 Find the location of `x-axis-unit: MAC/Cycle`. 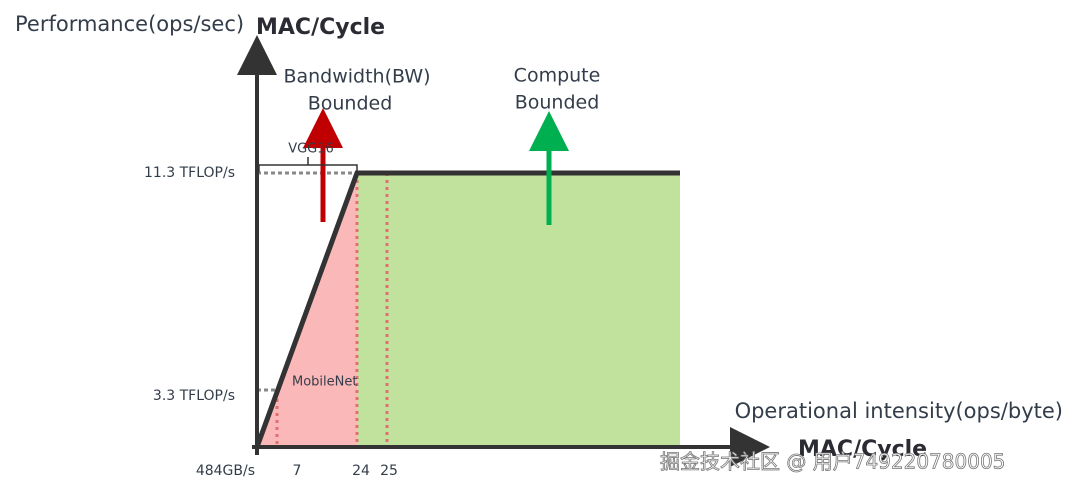

x-axis-unit: MAC/Cycle is located at coordinates (862, 449).